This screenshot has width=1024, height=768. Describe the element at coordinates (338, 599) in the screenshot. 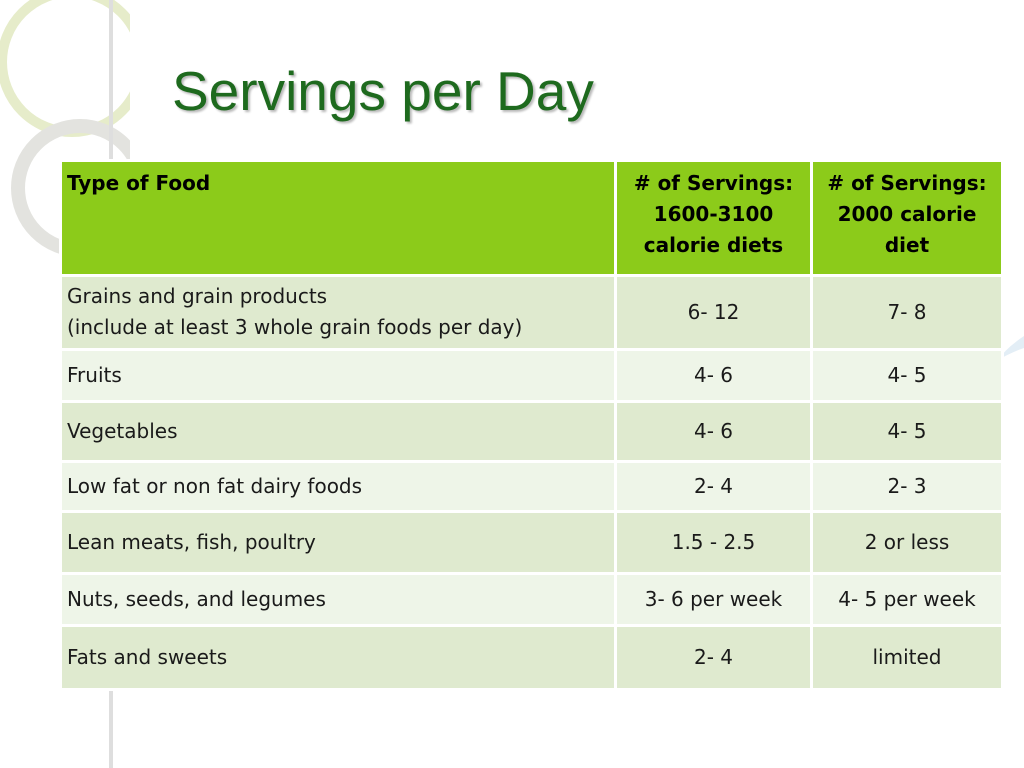

I see `food-cell: Nuts, seeds, and legumes` at that location.